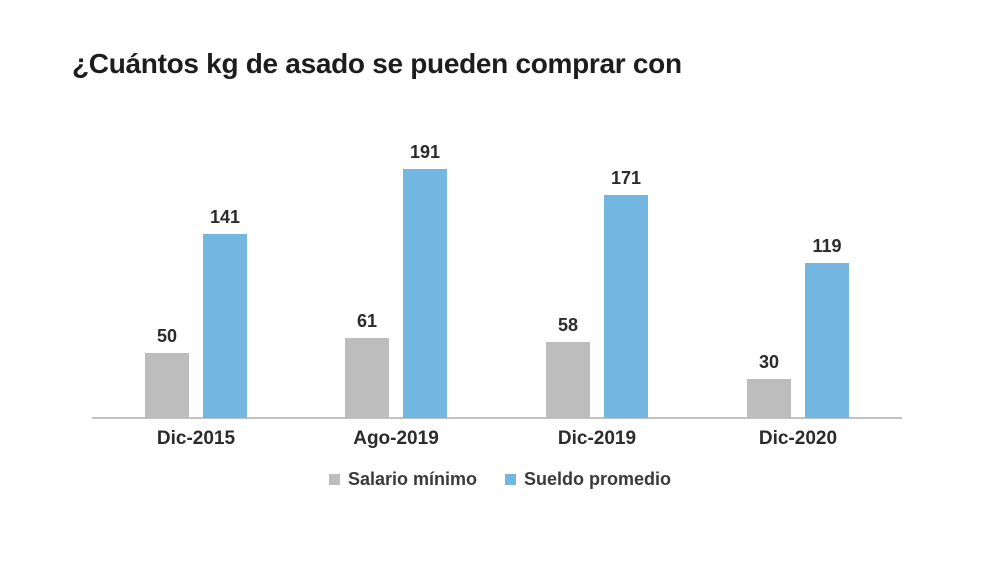 This screenshot has width=1000, height=563. Describe the element at coordinates (597, 438) in the screenshot. I see `category-label: Dic-2019` at that location.